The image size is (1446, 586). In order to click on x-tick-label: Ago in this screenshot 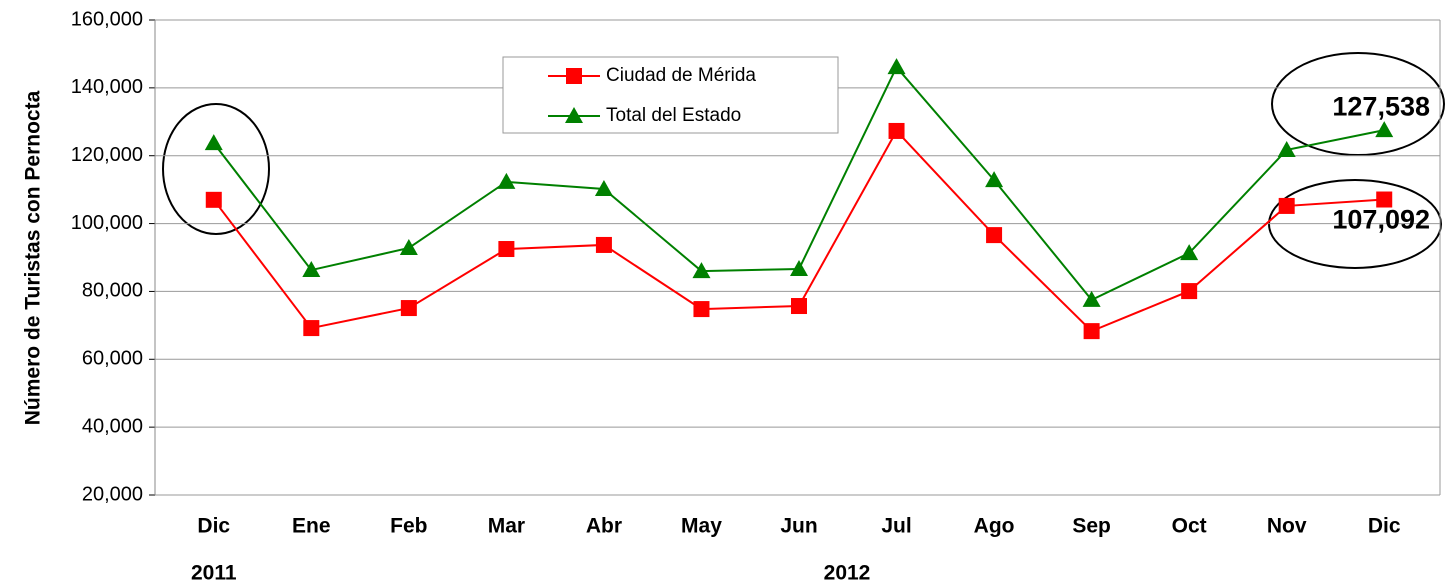, I will do `click(994, 526)`.